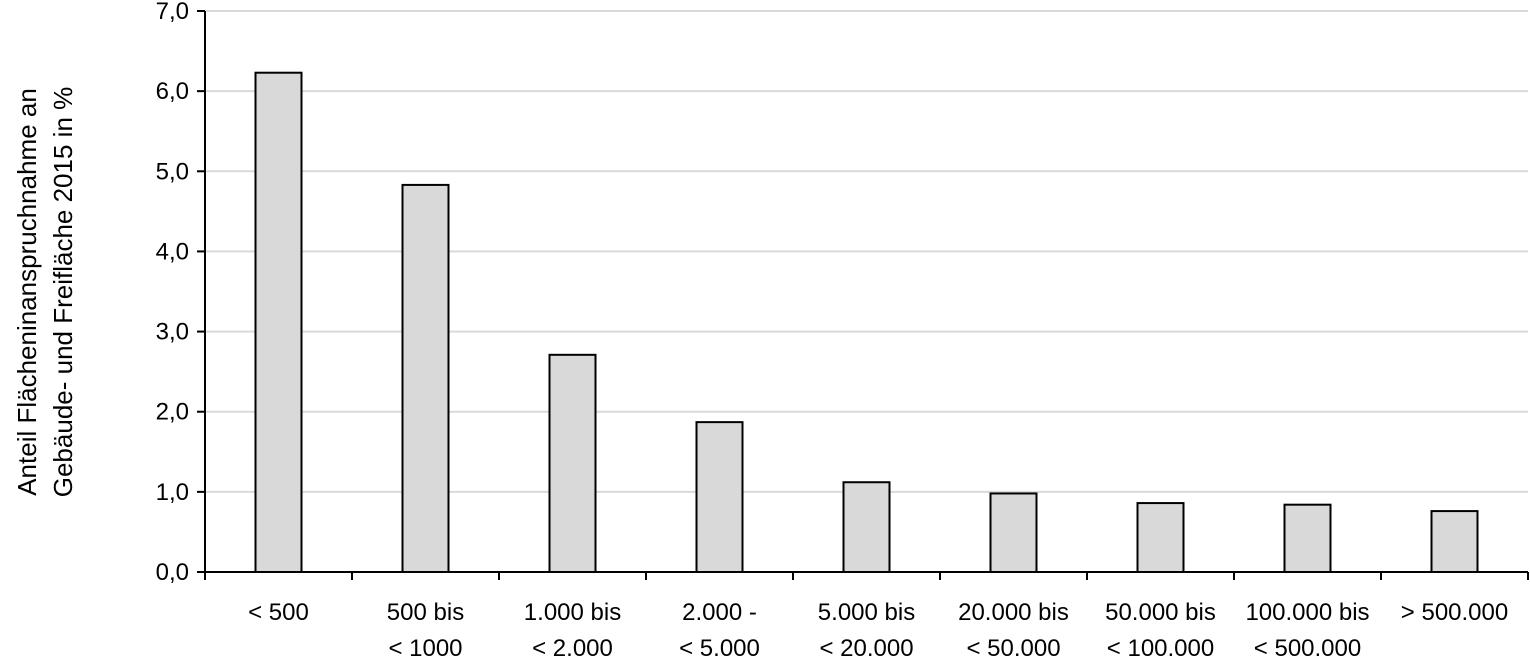 The height and width of the screenshot is (661, 1530). I want to click on x-tick-label: 2.000 -< 5.000, so click(719, 630).